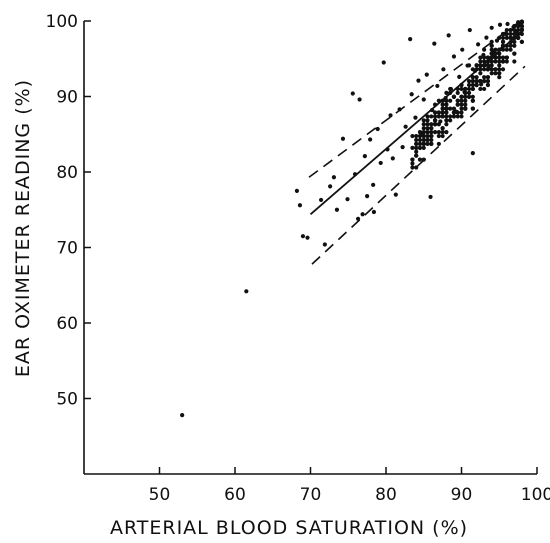 This screenshot has height=543, width=550. I want to click on y-axis-title: EAR OXIMETER READING (%), so click(23, 228).